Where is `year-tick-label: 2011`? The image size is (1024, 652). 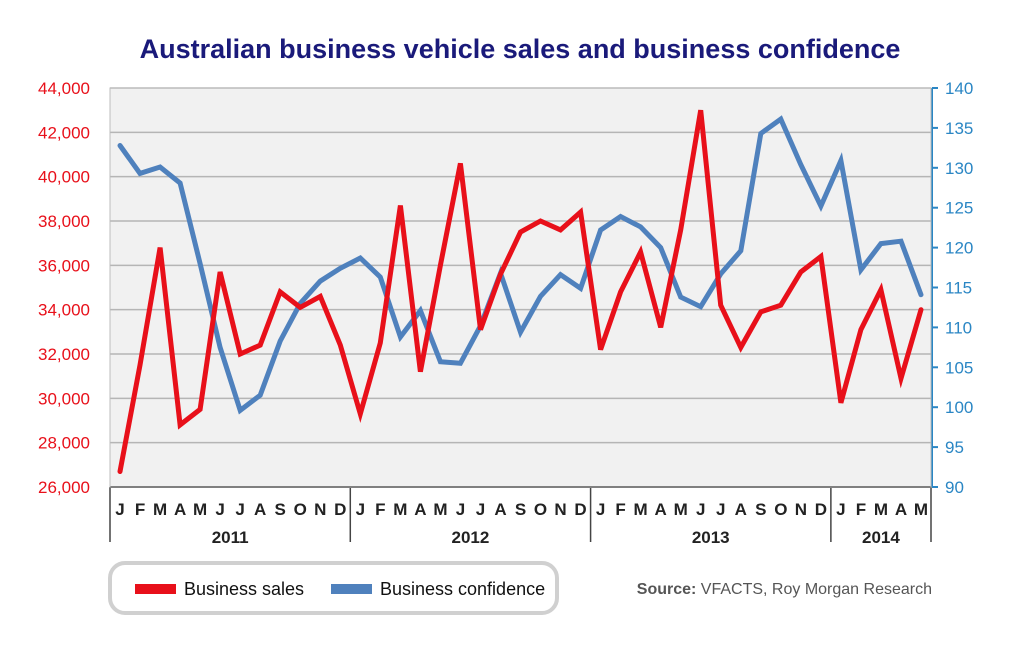
year-tick-label: 2011 is located at coordinates (230, 537).